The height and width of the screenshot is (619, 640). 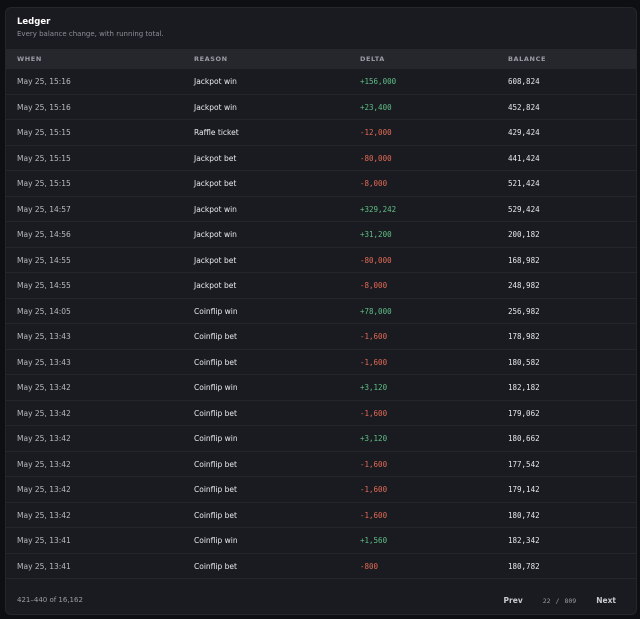 What do you see at coordinates (321, 158) in the screenshot?
I see `table-row: May 25, 15:15 Jackpot bet -80,000 441,424` at bounding box center [321, 158].